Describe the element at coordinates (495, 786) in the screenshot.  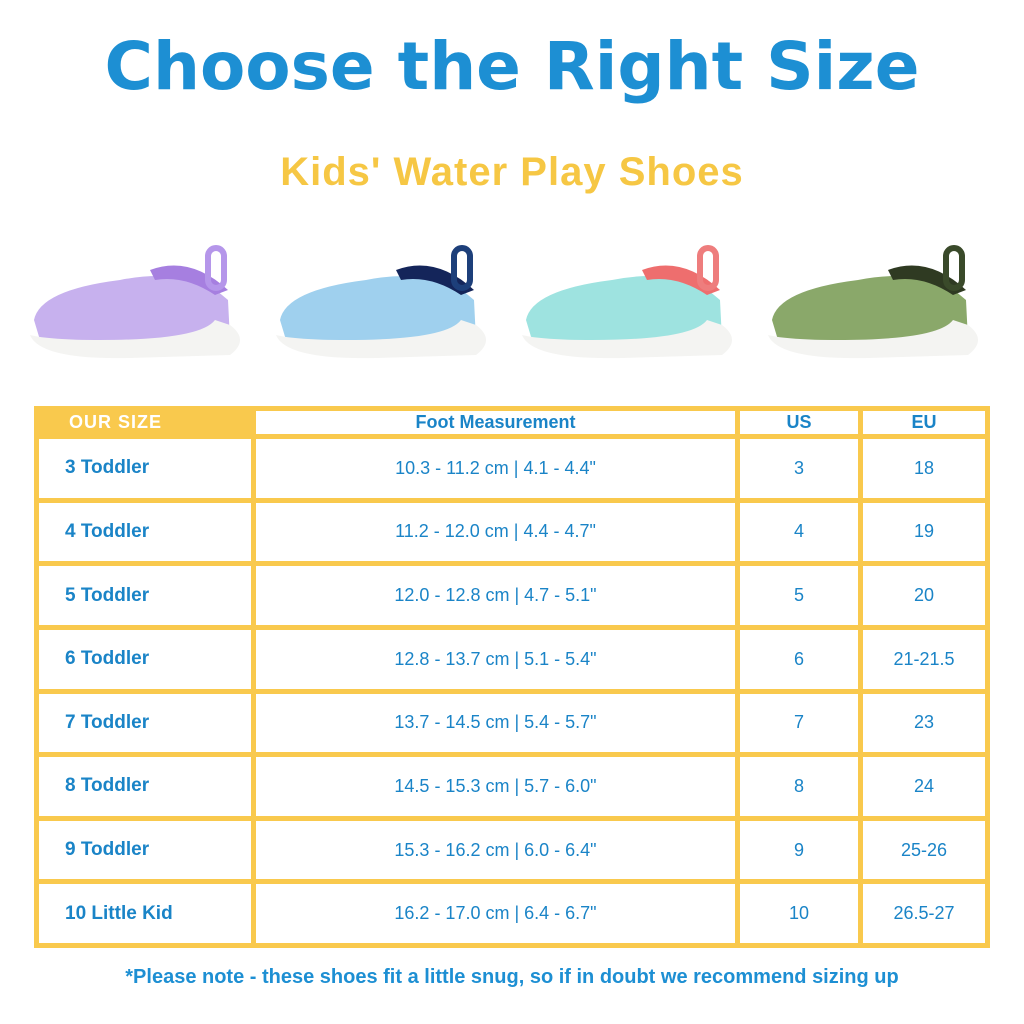
I see `table-cell: 14.5 - 15.3 cm | 5.7 - 6.0"` at that location.